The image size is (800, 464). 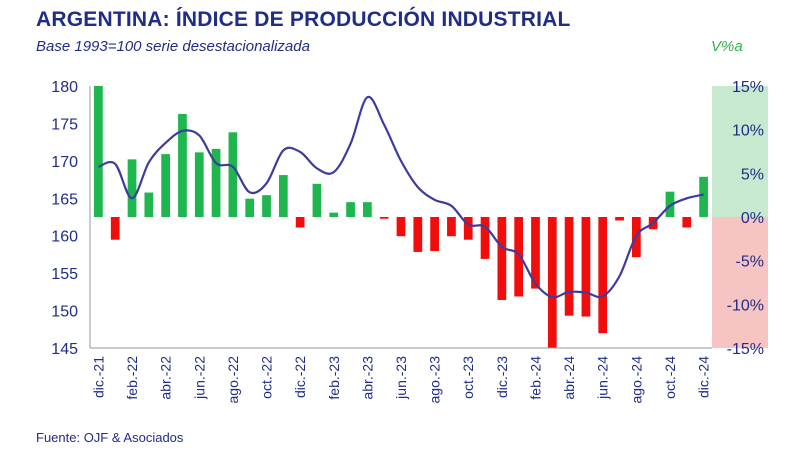 What do you see at coordinates (199, 378) in the screenshot?
I see `x-tick-label: jun.-22` at bounding box center [199, 378].